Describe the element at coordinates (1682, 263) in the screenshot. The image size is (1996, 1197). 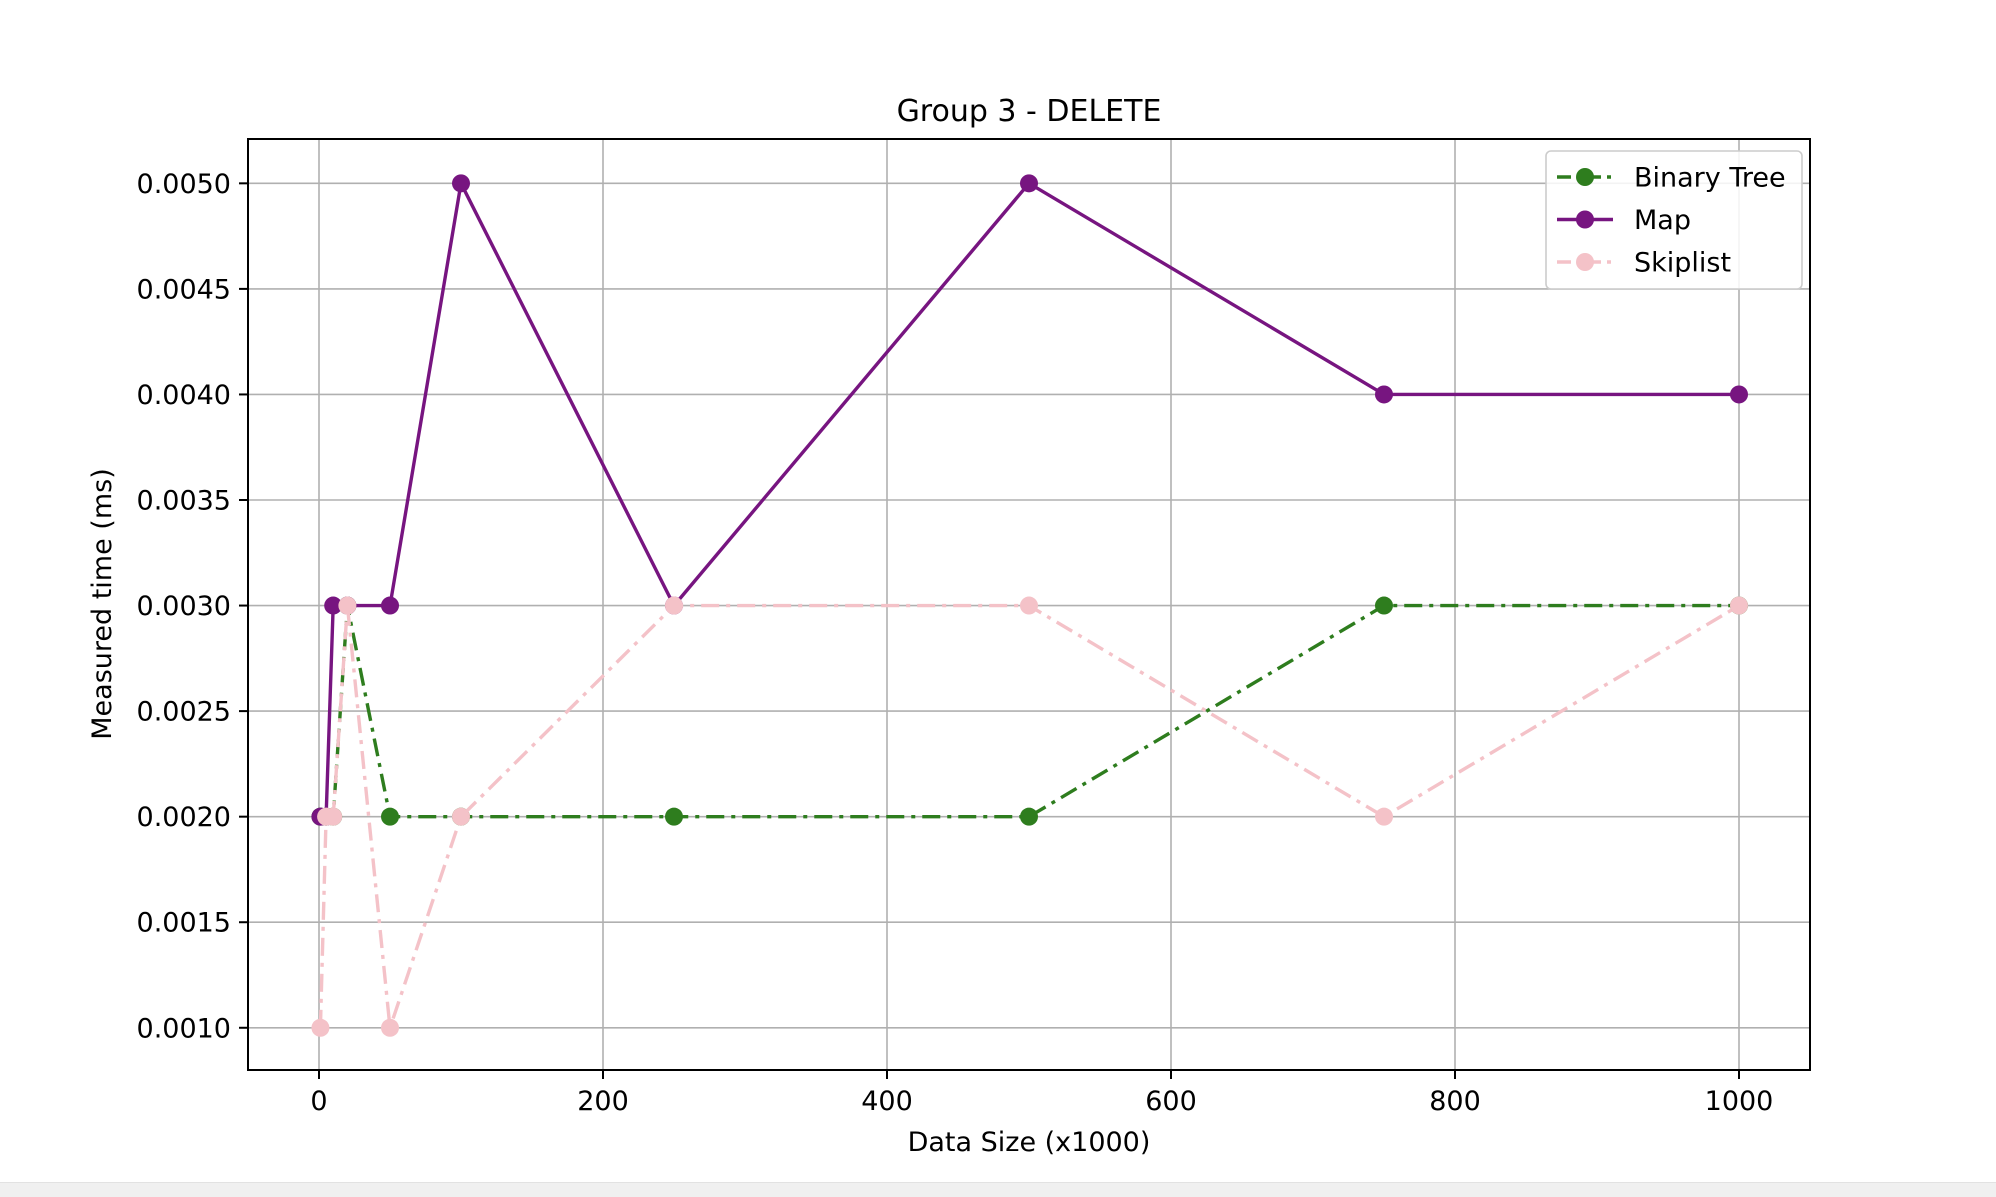
I see `legend-label: Skiplist` at that location.